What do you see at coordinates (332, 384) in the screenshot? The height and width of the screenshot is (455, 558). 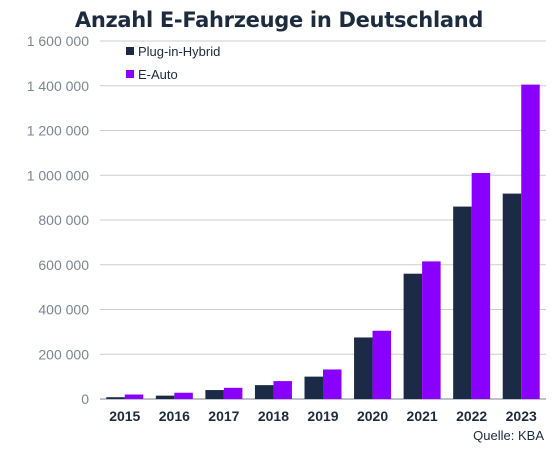 I see `bar-e-auto-2019` at bounding box center [332, 384].